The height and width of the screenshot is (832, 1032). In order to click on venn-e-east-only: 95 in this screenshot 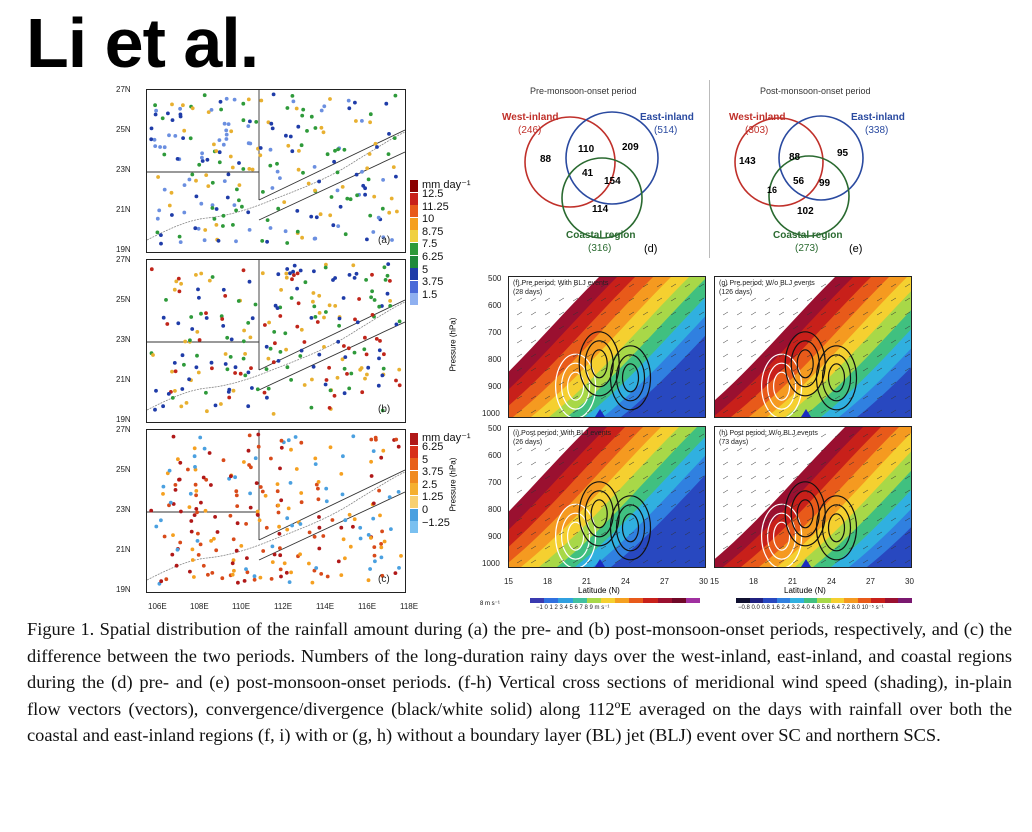, I will do `click(843, 153)`.